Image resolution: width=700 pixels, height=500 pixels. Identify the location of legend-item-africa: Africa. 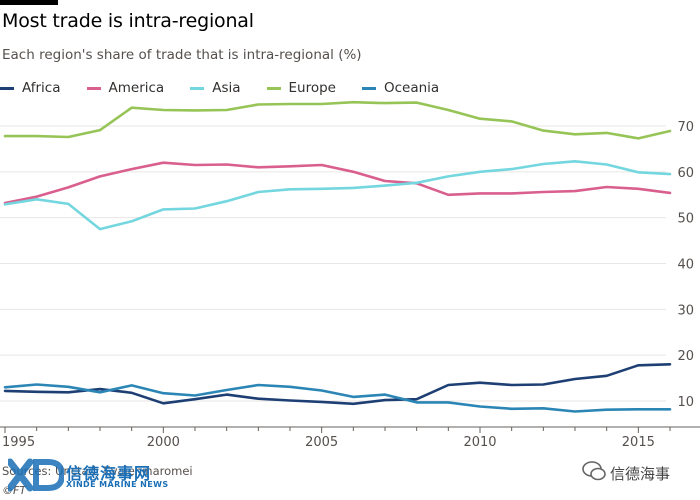
(30, 88).